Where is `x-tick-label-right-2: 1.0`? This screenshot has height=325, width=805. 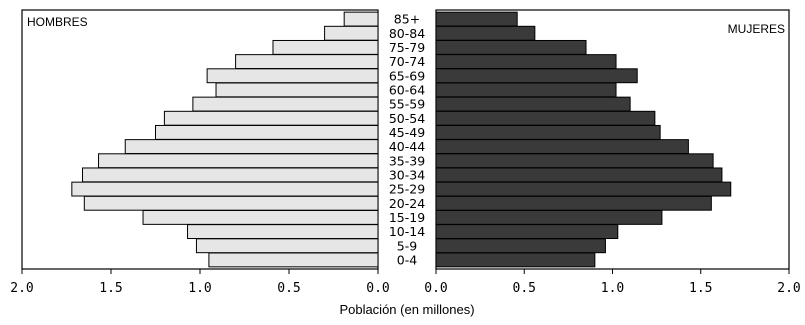 x-tick-label-right-2: 1.0 is located at coordinates (612, 288).